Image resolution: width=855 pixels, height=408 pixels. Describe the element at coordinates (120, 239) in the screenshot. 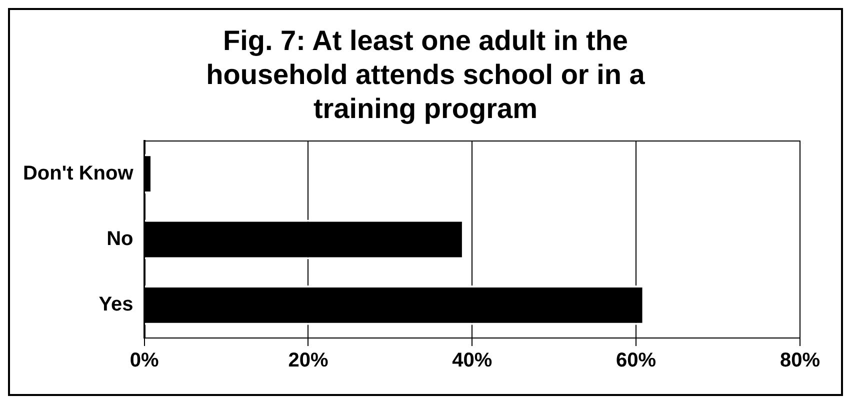

I see `y-tick-label: No` at that location.